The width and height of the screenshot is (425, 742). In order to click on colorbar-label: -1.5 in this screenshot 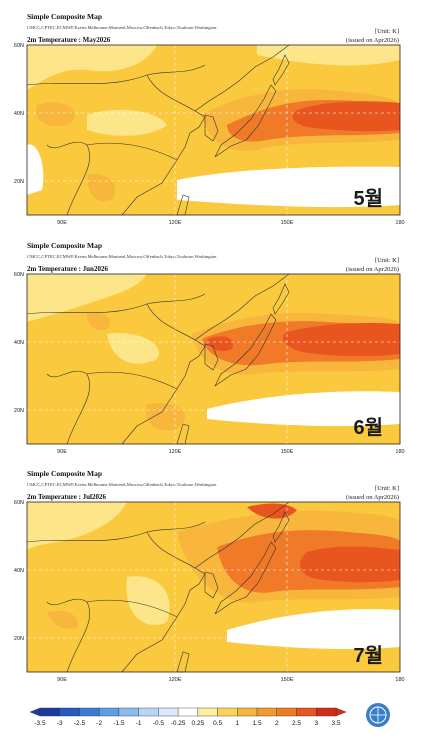, I will do `click(119, 723)`.